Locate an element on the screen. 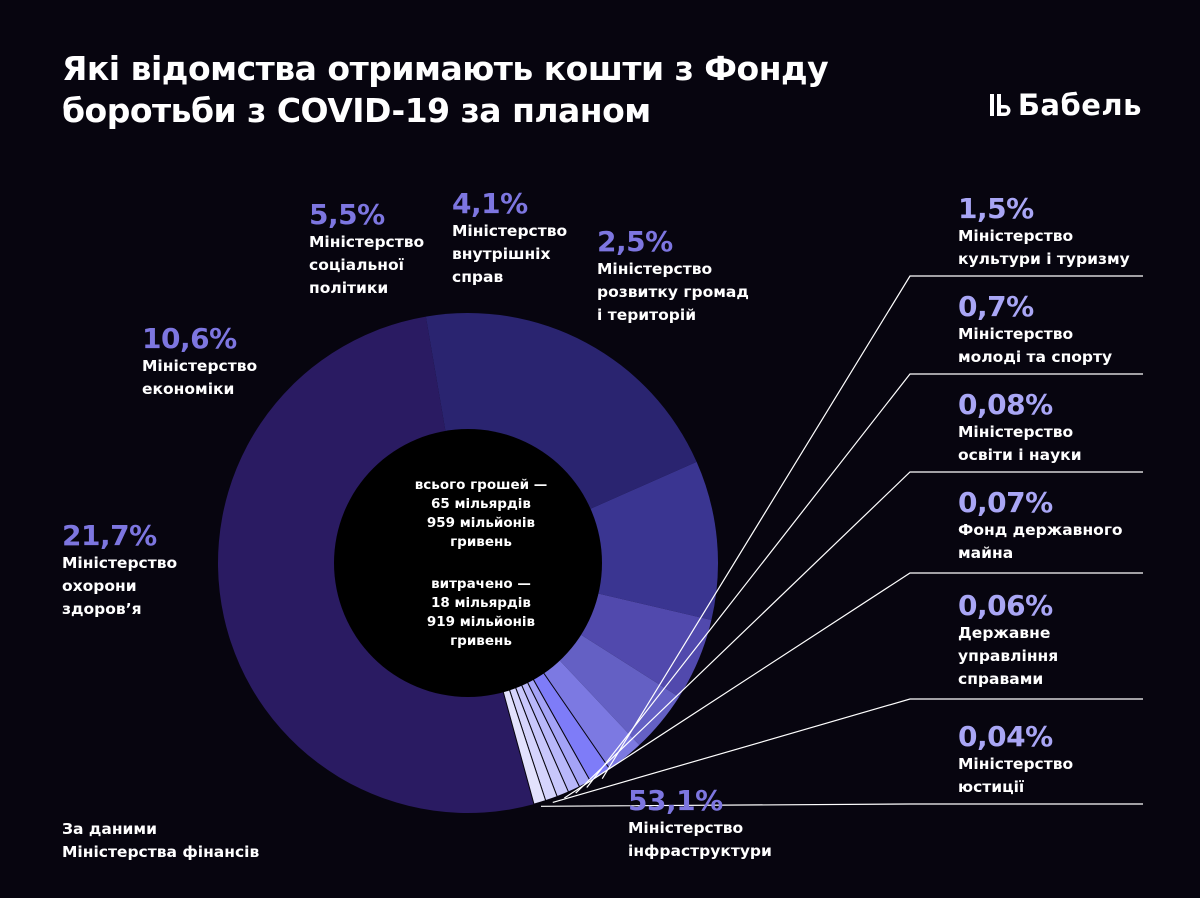 The width and height of the screenshot is (1200, 898). slice-name-label: соціальної is located at coordinates (356, 265).